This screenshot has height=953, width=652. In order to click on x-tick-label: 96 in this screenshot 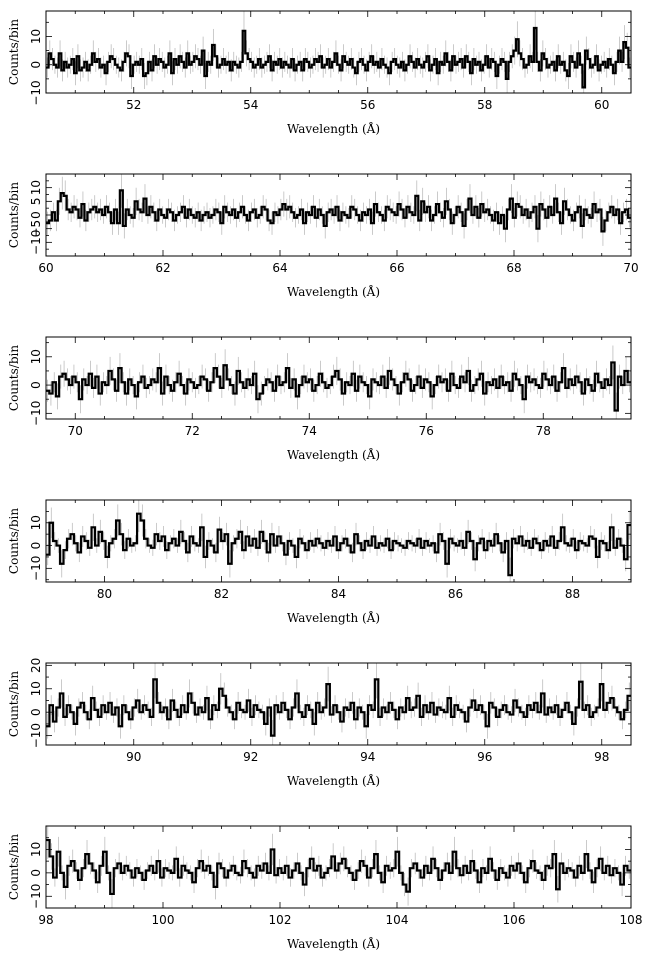, I will do `click(484, 757)`.